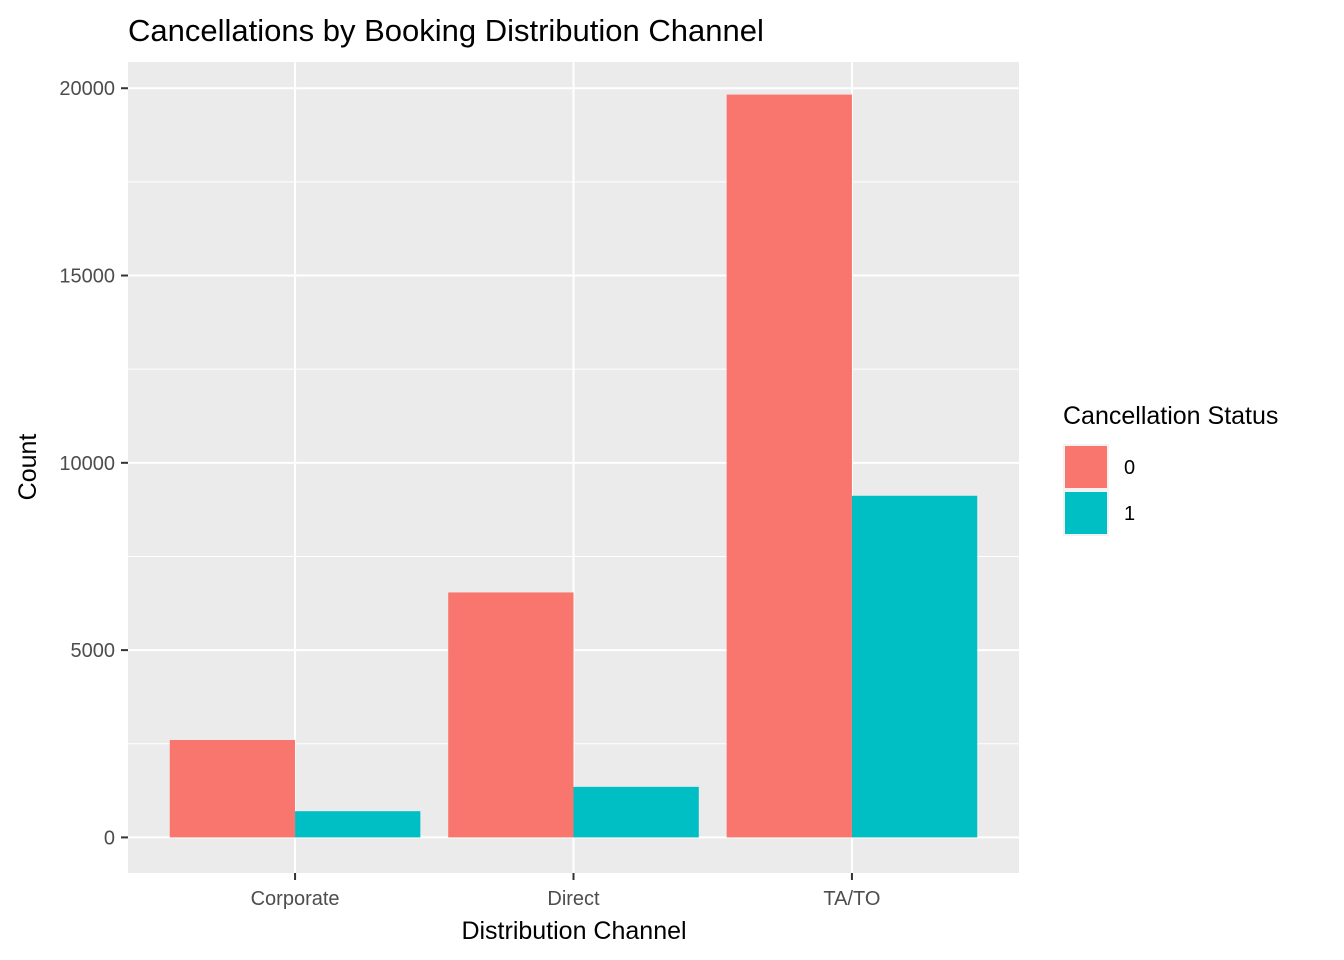  I want to click on y-axis: 0 5000 10000 15000 20000, so click(93, 463).